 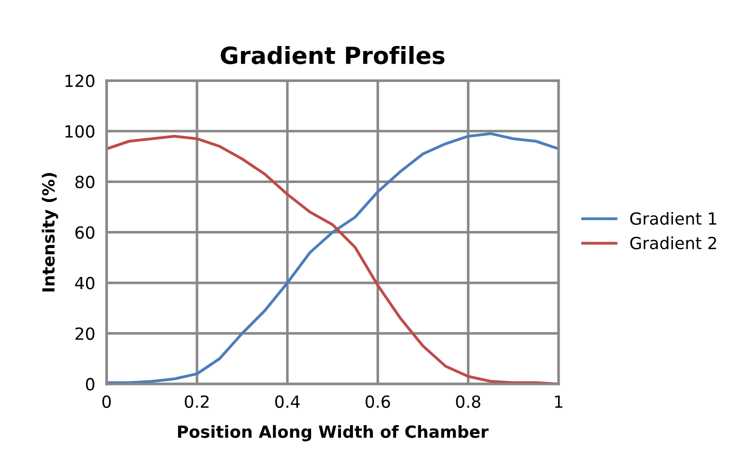 What do you see at coordinates (332, 55) in the screenshot?
I see `chart-title: Gradient Profiles` at bounding box center [332, 55].